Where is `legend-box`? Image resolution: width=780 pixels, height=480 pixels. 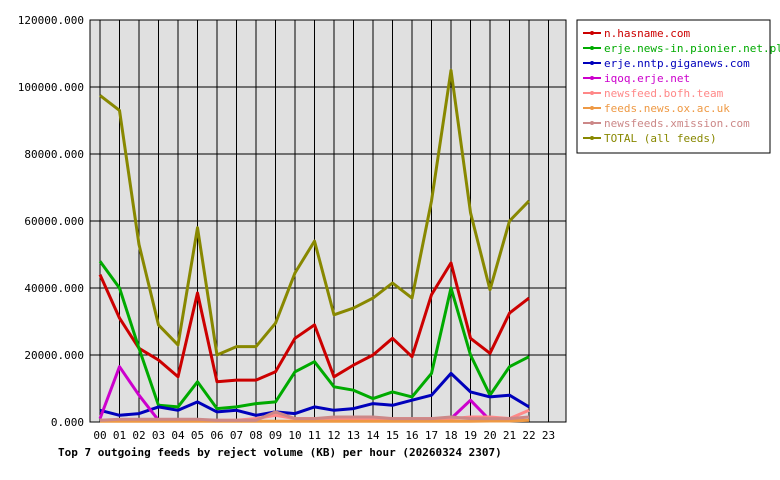
legend-box is located at coordinates (673, 86).